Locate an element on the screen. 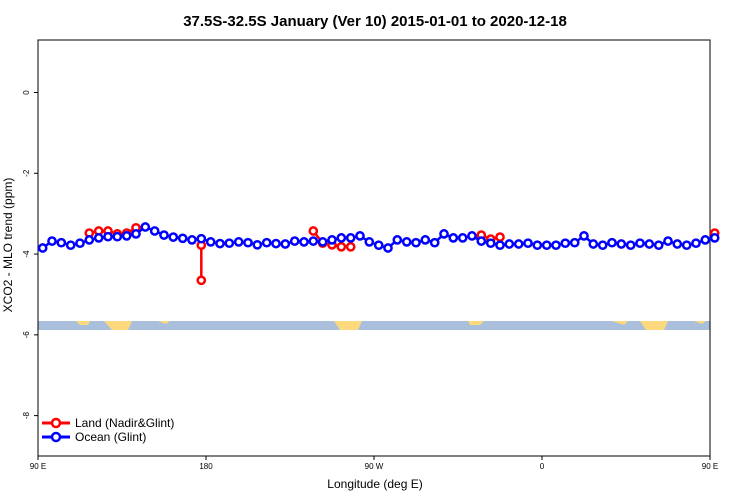 The image size is (750, 500). legend-label-land: Land (Nadir&Glint) is located at coordinates (124, 423).